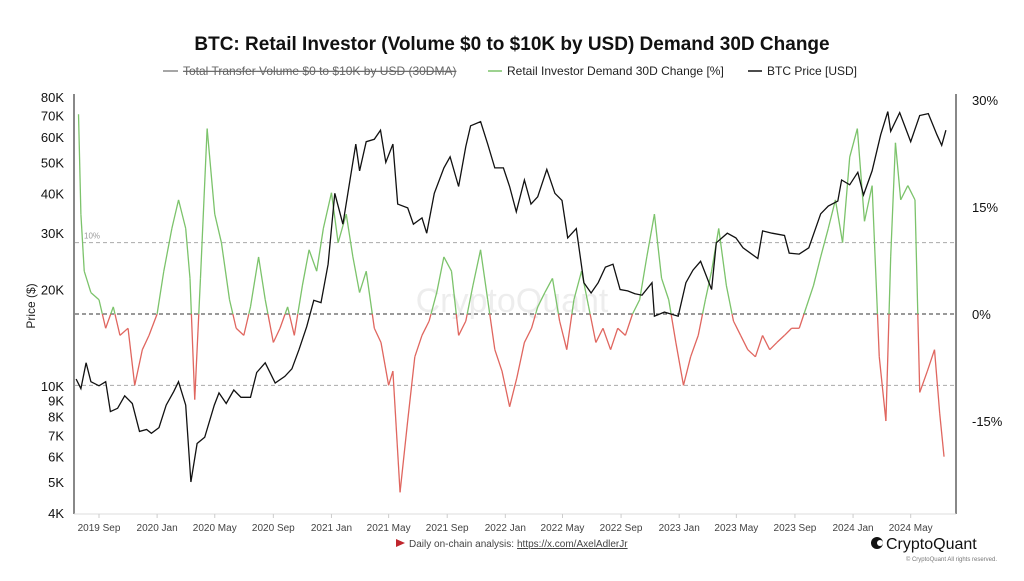 The height and width of the screenshot is (581, 1024). I want to click on legend-label-price: BTC Price [USD], so click(812, 71).